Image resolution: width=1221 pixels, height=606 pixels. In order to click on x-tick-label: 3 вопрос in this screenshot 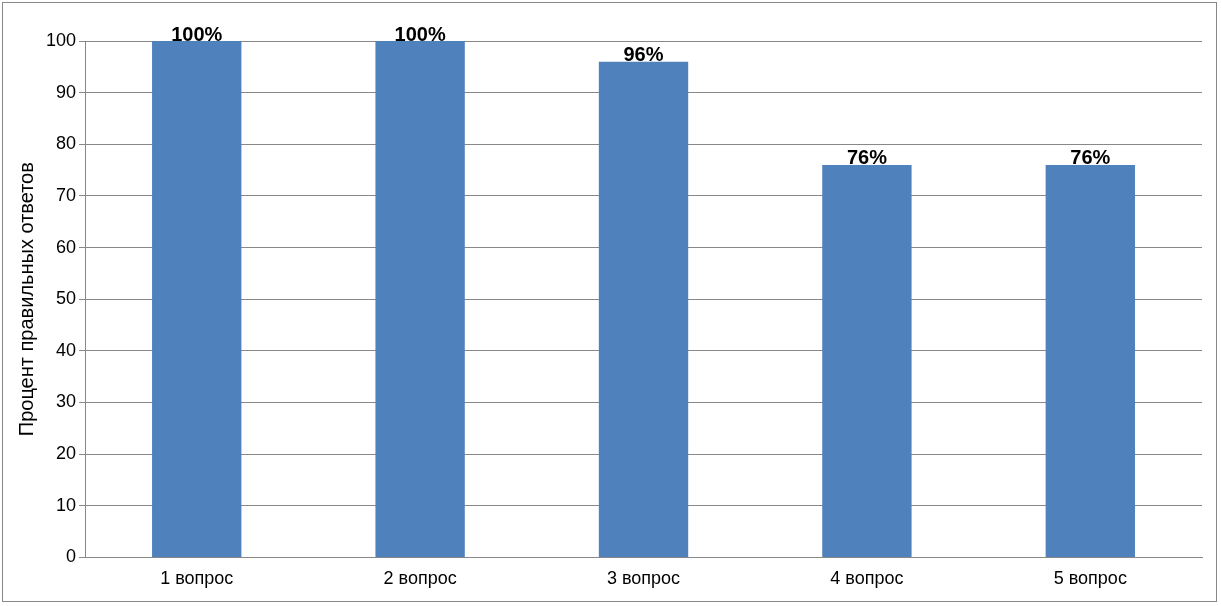, I will do `click(643, 578)`.